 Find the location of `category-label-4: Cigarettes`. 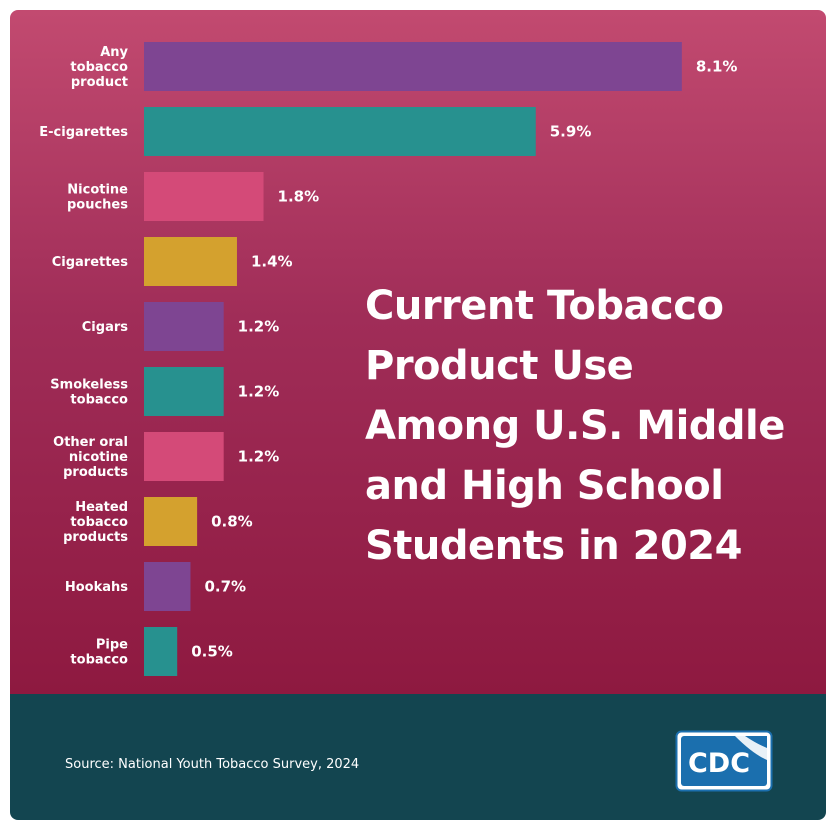

category-label-4: Cigarettes is located at coordinates (90, 262).